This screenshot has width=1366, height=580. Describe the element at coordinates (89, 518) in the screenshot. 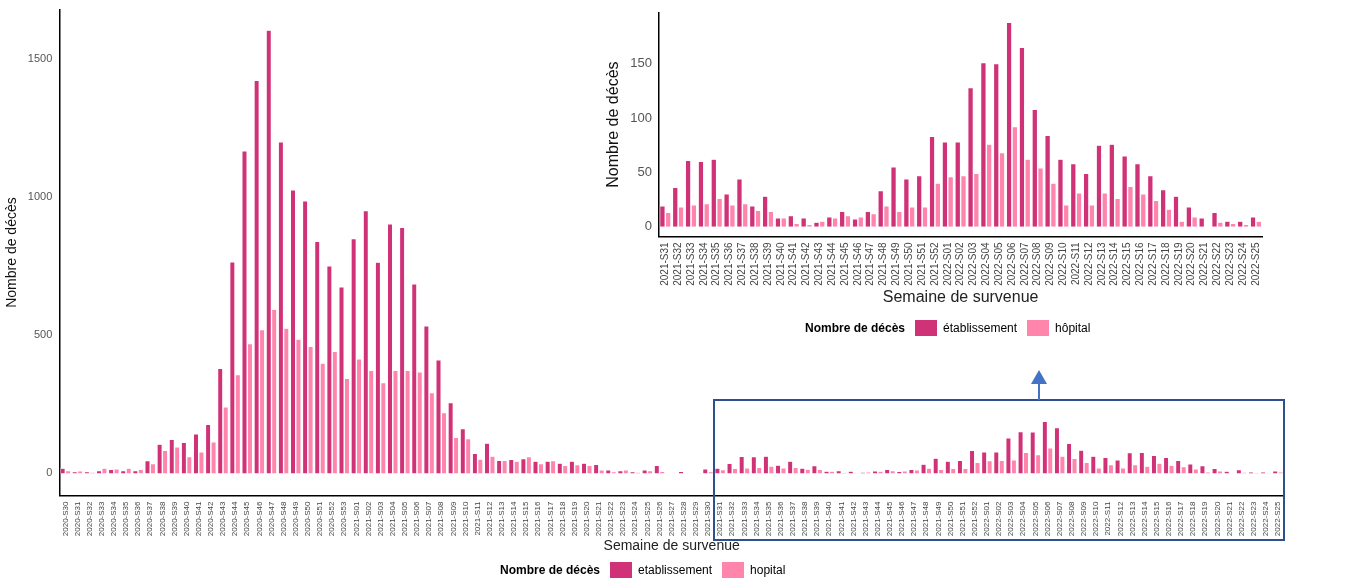

I see `x-tick-label: 2020-S32` at that location.